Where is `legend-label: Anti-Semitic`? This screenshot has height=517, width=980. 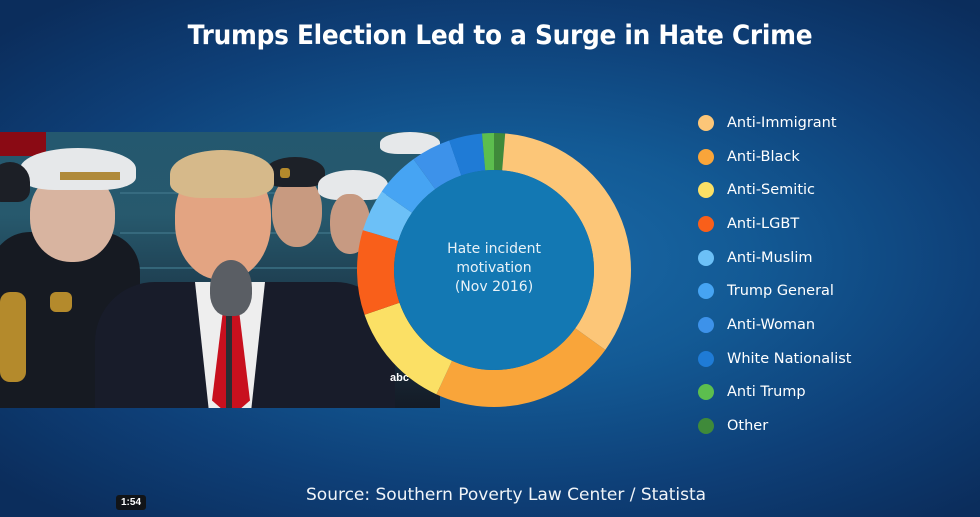 legend-label: Anti-Semitic is located at coordinates (771, 190).